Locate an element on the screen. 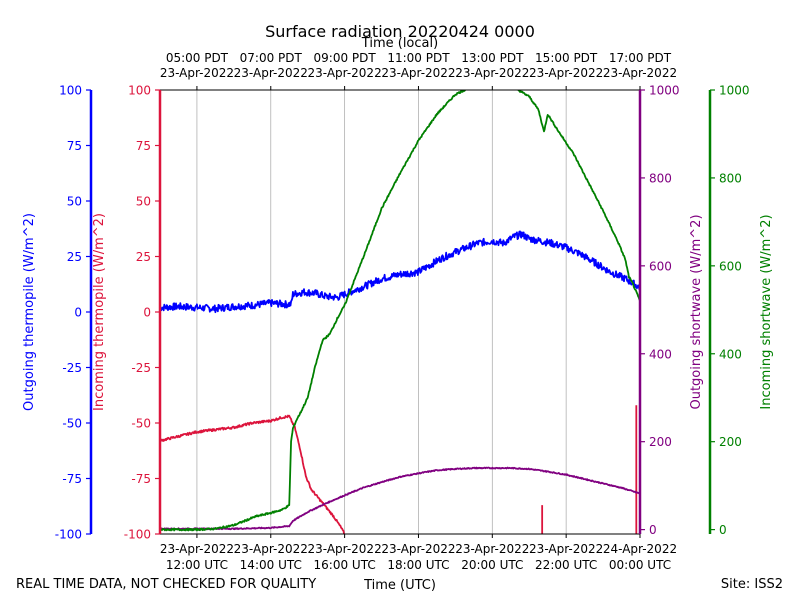 Image resolution: width=800 pixels, height=600 pixels. series-incoming-thermopile is located at coordinates (252, 474).